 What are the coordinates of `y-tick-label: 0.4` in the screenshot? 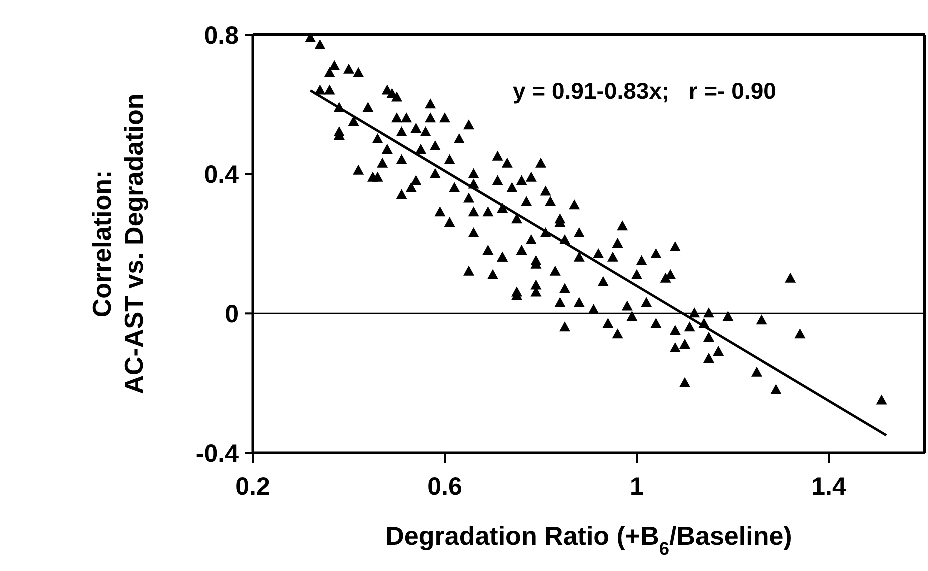 It's located at (222, 175).